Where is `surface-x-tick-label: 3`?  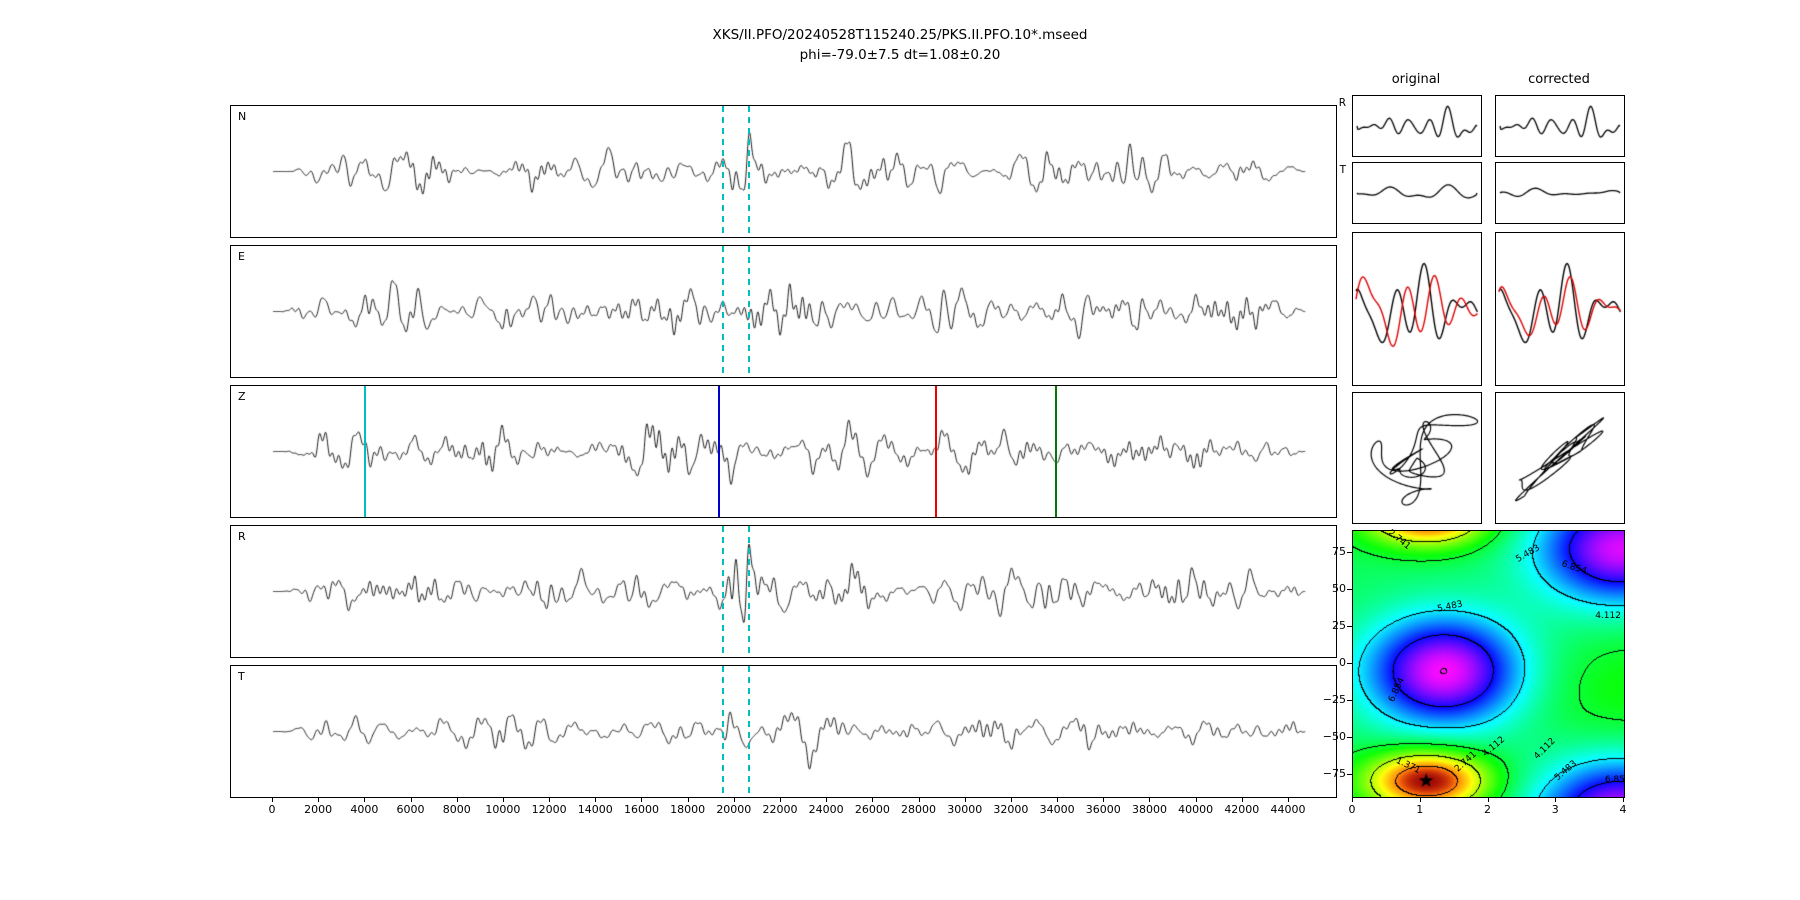
surface-x-tick-label: 3 is located at coordinates (1555, 809).